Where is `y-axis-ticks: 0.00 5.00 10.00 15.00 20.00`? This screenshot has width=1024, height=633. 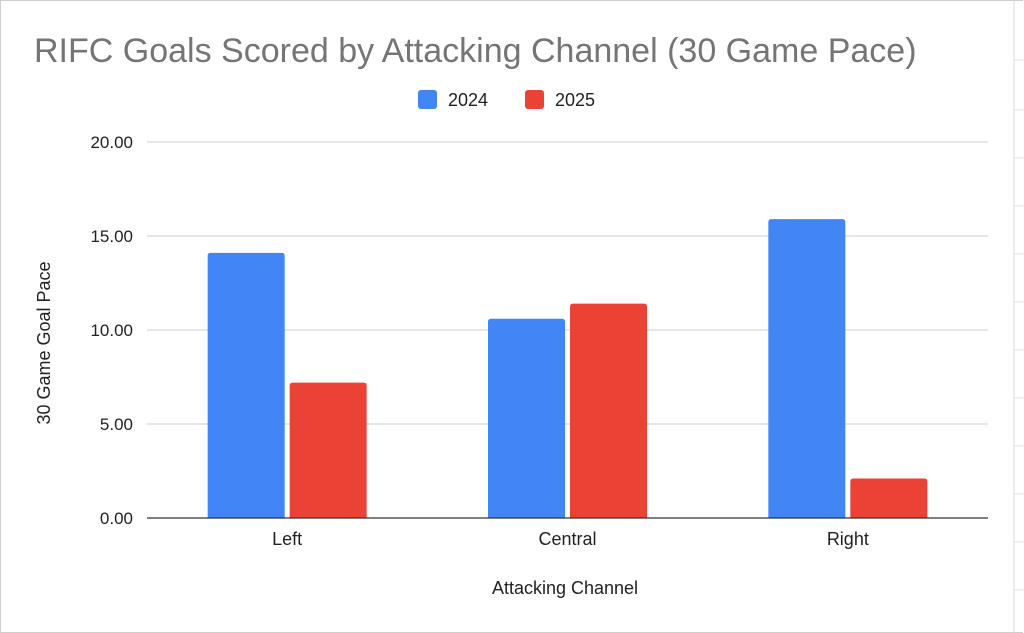
y-axis-ticks: 0.00 5.00 10.00 15.00 20.00 is located at coordinates (111, 330).